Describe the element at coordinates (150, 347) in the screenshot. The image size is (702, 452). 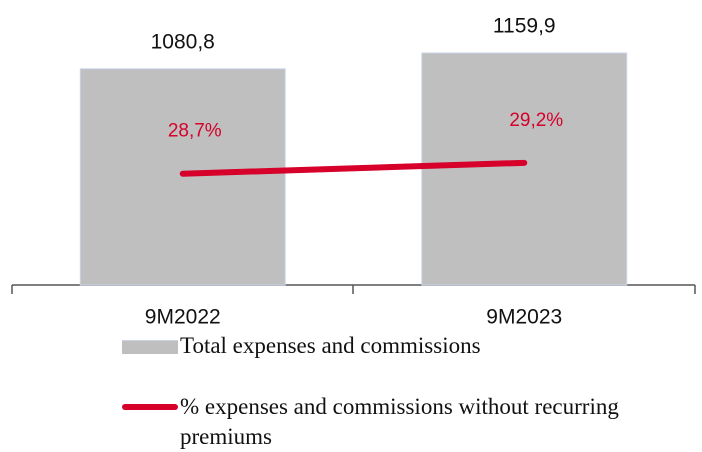
I see `legend-swatch-bar` at that location.